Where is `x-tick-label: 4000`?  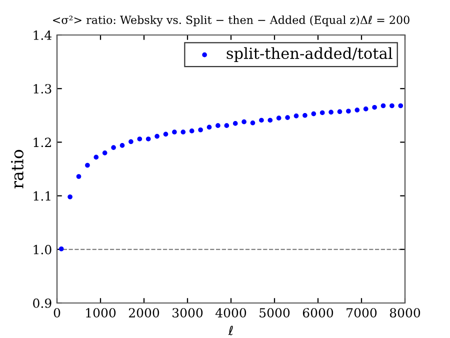
x-tick-label: 4000 is located at coordinates (230, 313).